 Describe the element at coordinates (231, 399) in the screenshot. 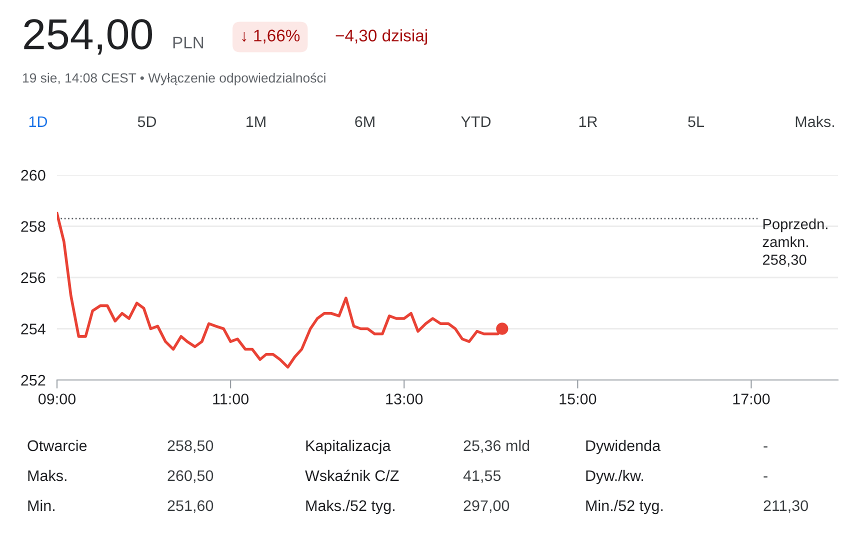

I see `x-tick-label: 11:00` at that location.